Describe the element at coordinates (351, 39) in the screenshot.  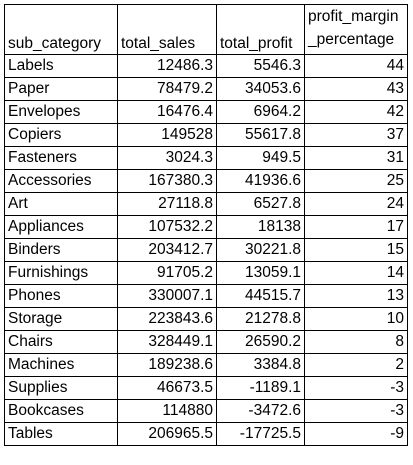
I see `header-profit-margin-line-2: _percentage` at that location.